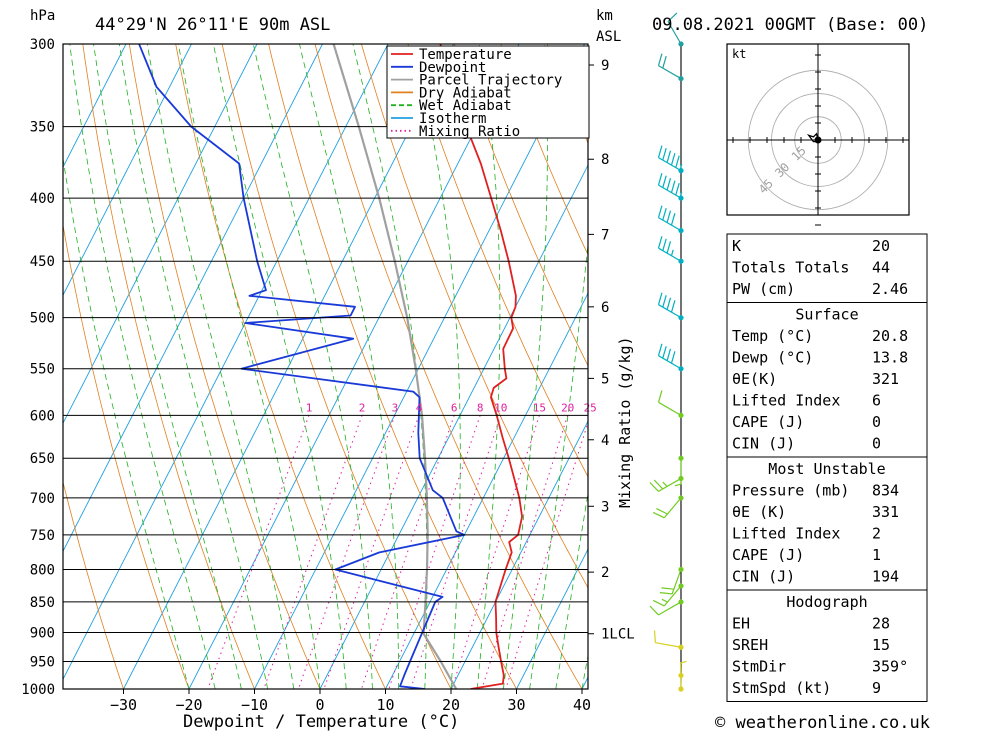 The height and width of the screenshot is (737, 1000). I want to click on storm-motion-marker, so click(818, 140).